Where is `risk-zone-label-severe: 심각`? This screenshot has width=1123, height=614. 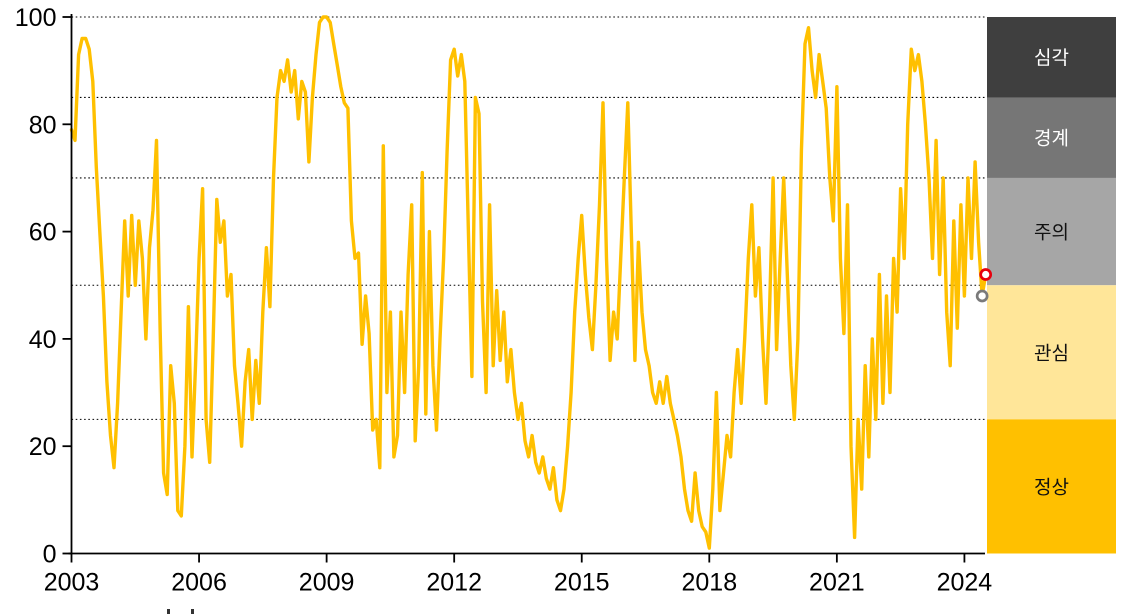
risk-zone-label-severe: 심각 is located at coordinates (1051, 58).